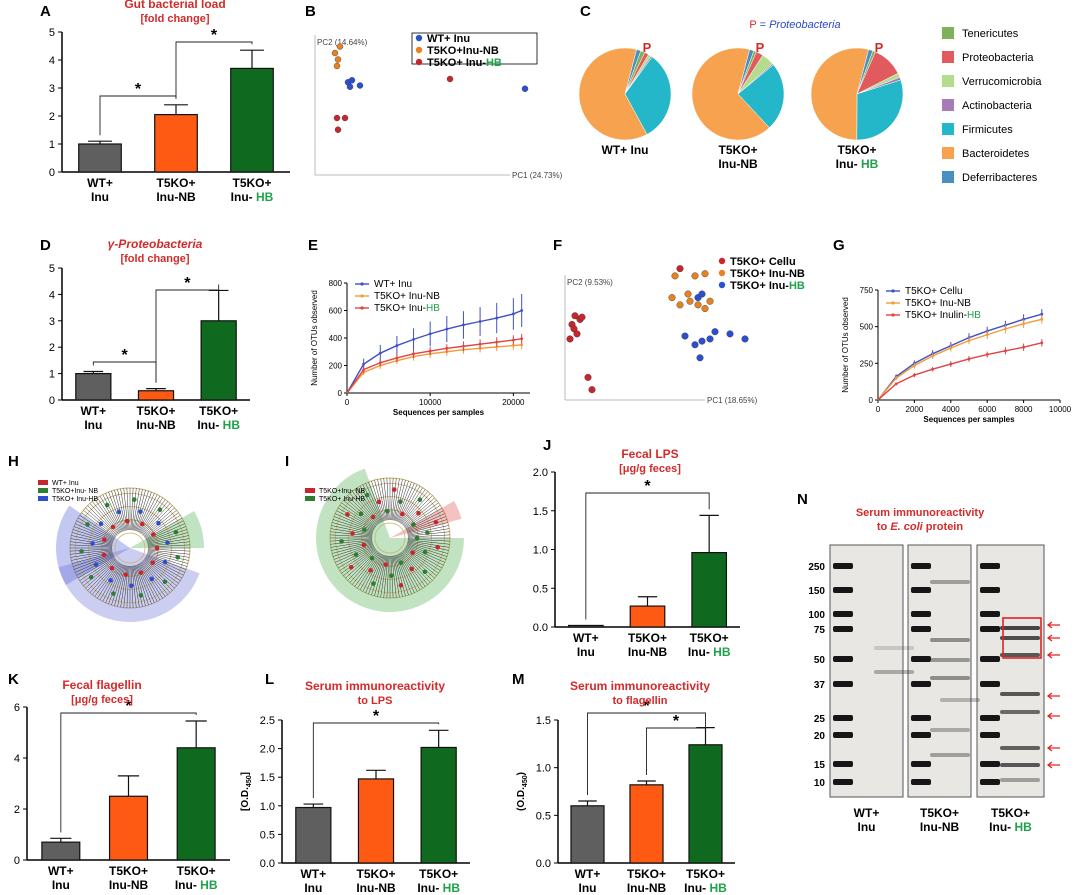  Describe the element at coordinates (52, 33) in the screenshot. I see `y-tick-label: 5` at that location.